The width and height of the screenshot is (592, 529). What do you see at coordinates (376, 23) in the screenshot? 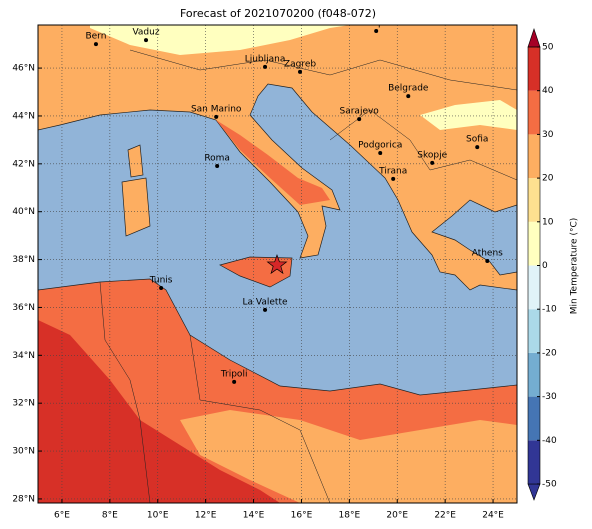
I see `city-label: Budapest` at bounding box center [376, 23].